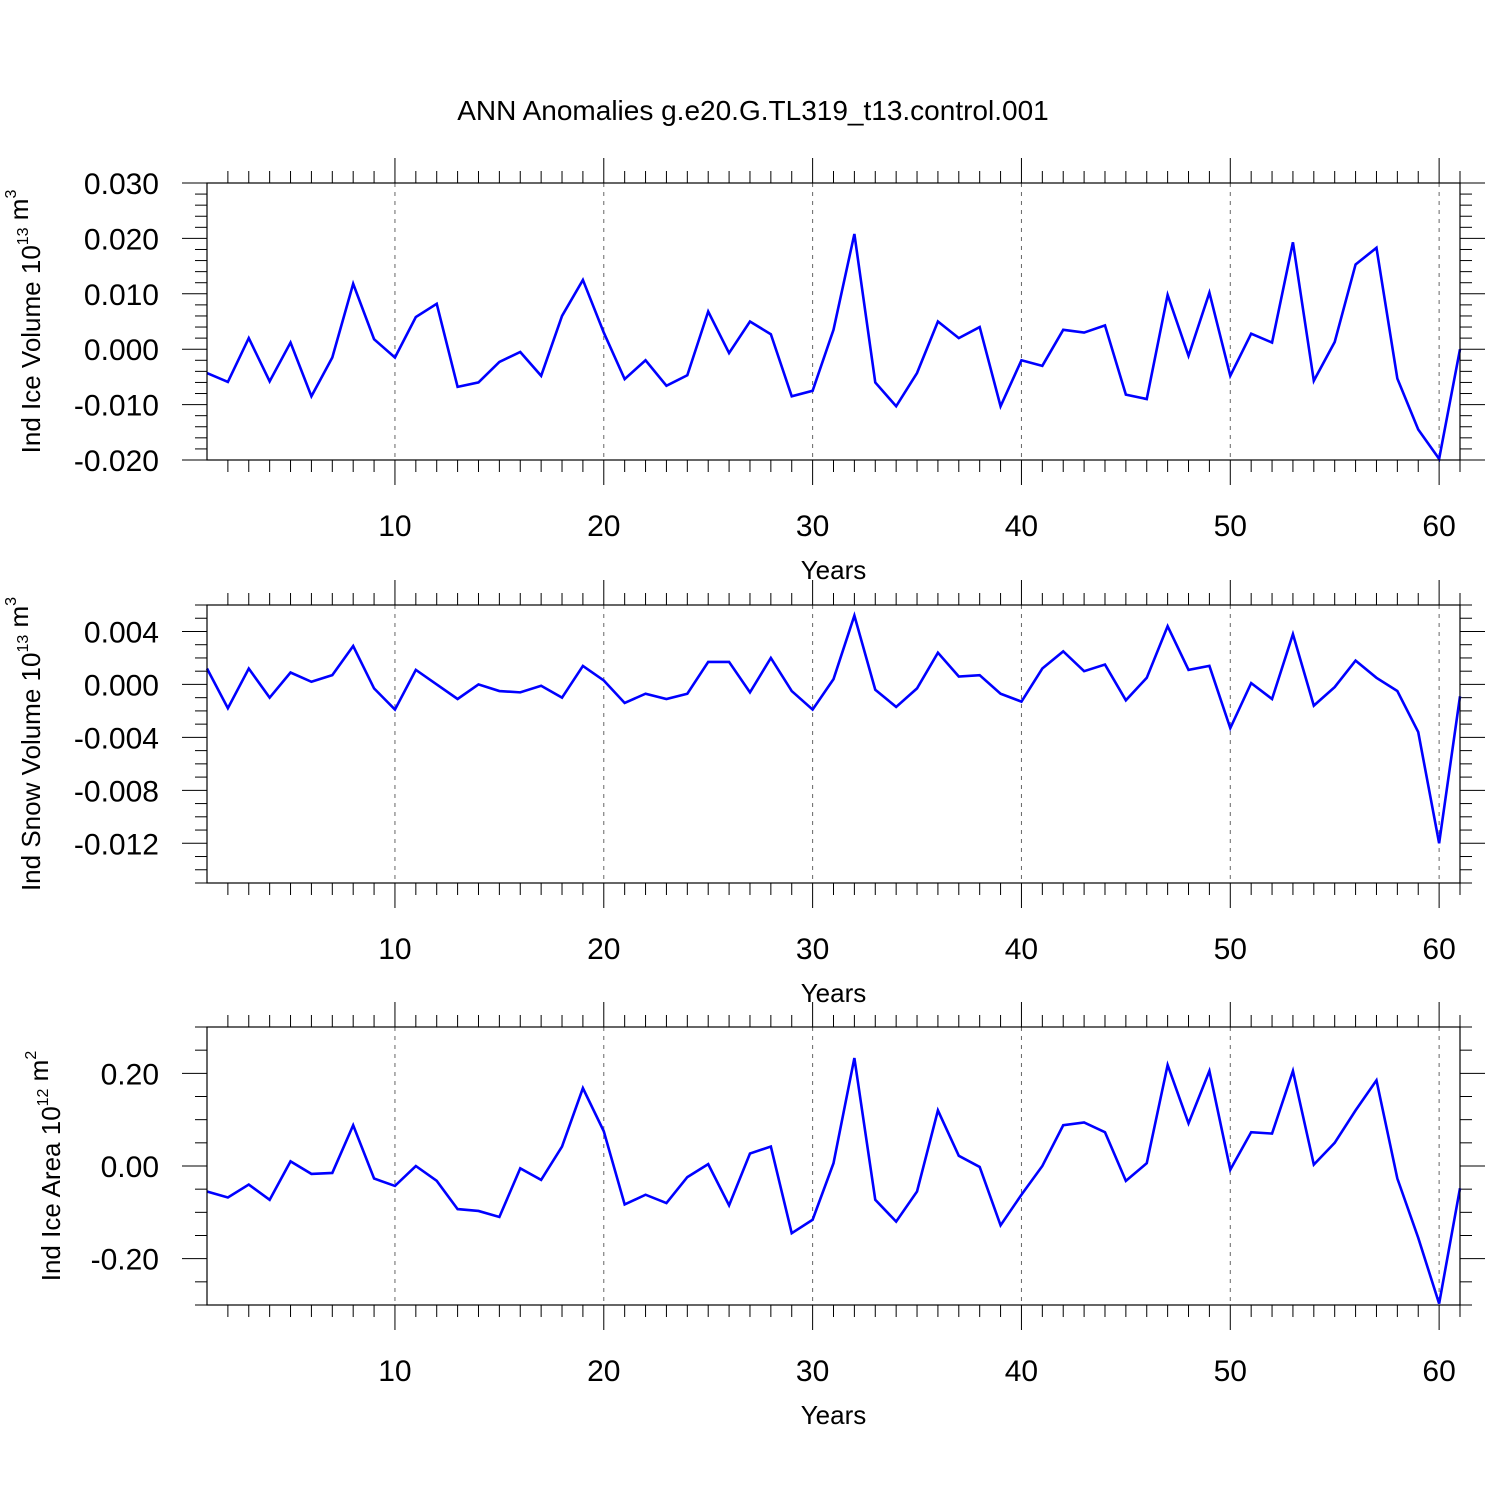 The height and width of the screenshot is (1500, 1500). What do you see at coordinates (125, 1260) in the screenshot?
I see `y-tick-label: -0.20` at bounding box center [125, 1260].